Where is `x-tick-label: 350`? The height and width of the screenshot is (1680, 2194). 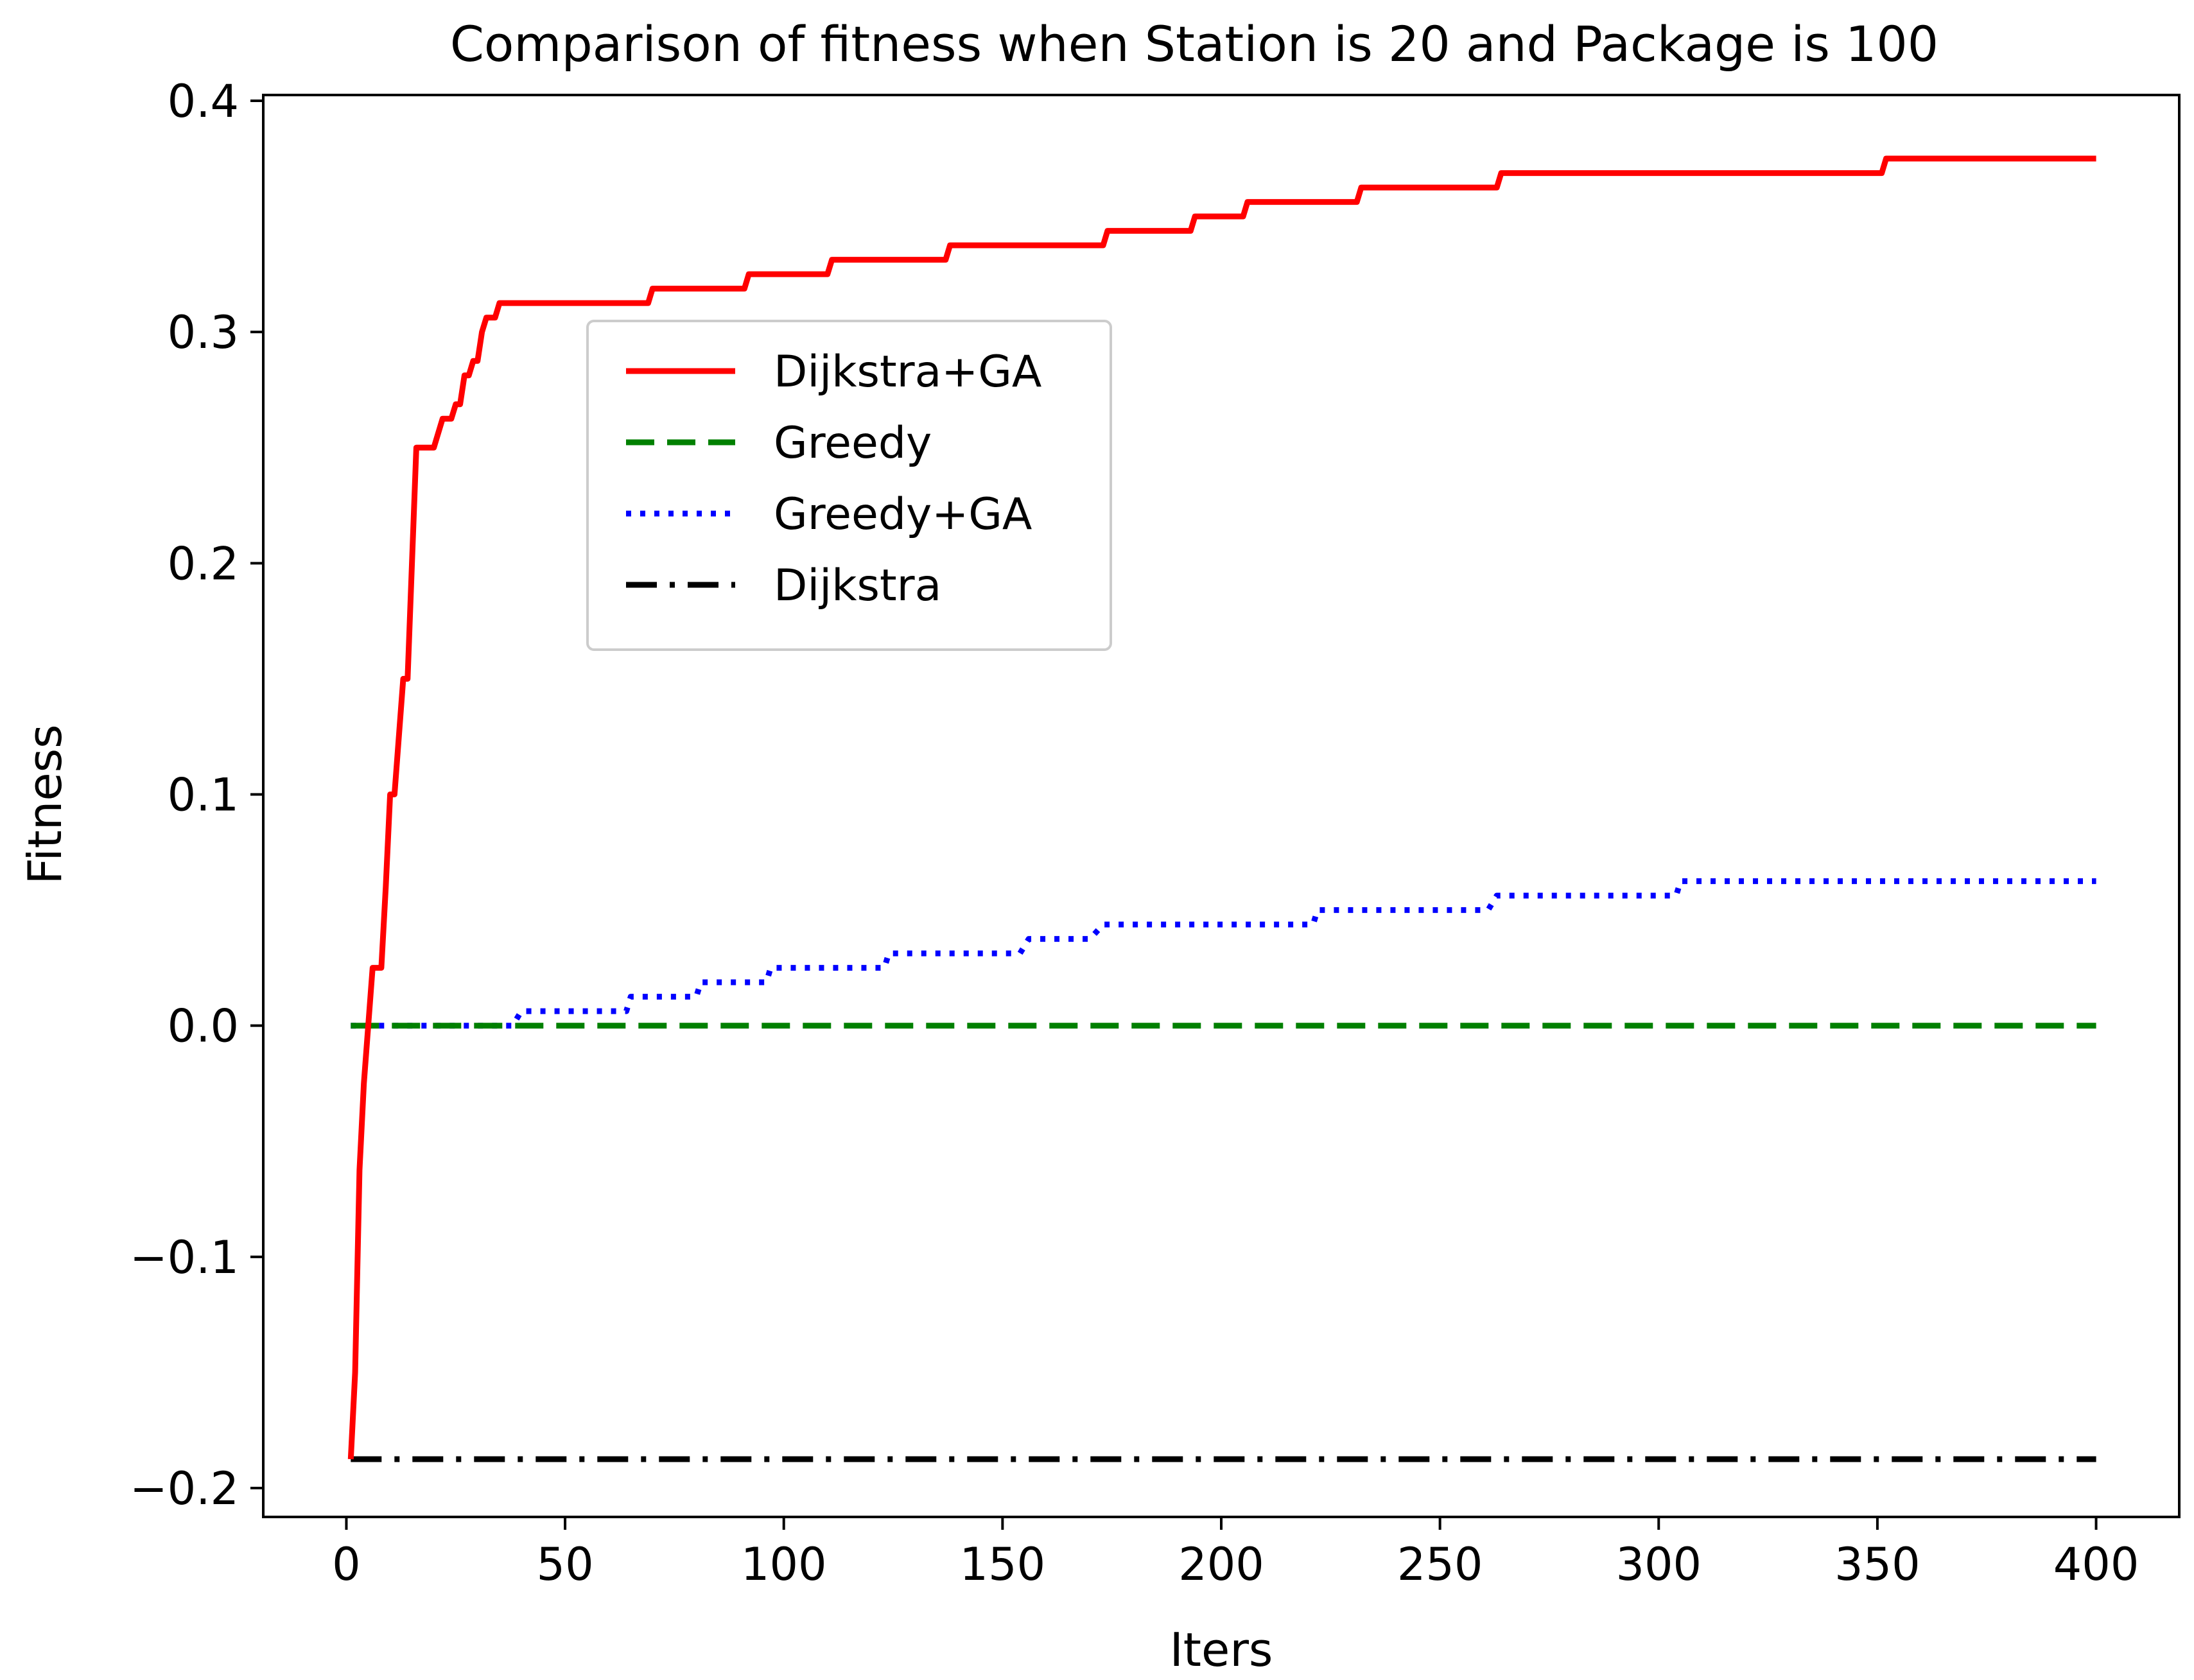
x-tick-label: 350 is located at coordinates (1877, 1565).